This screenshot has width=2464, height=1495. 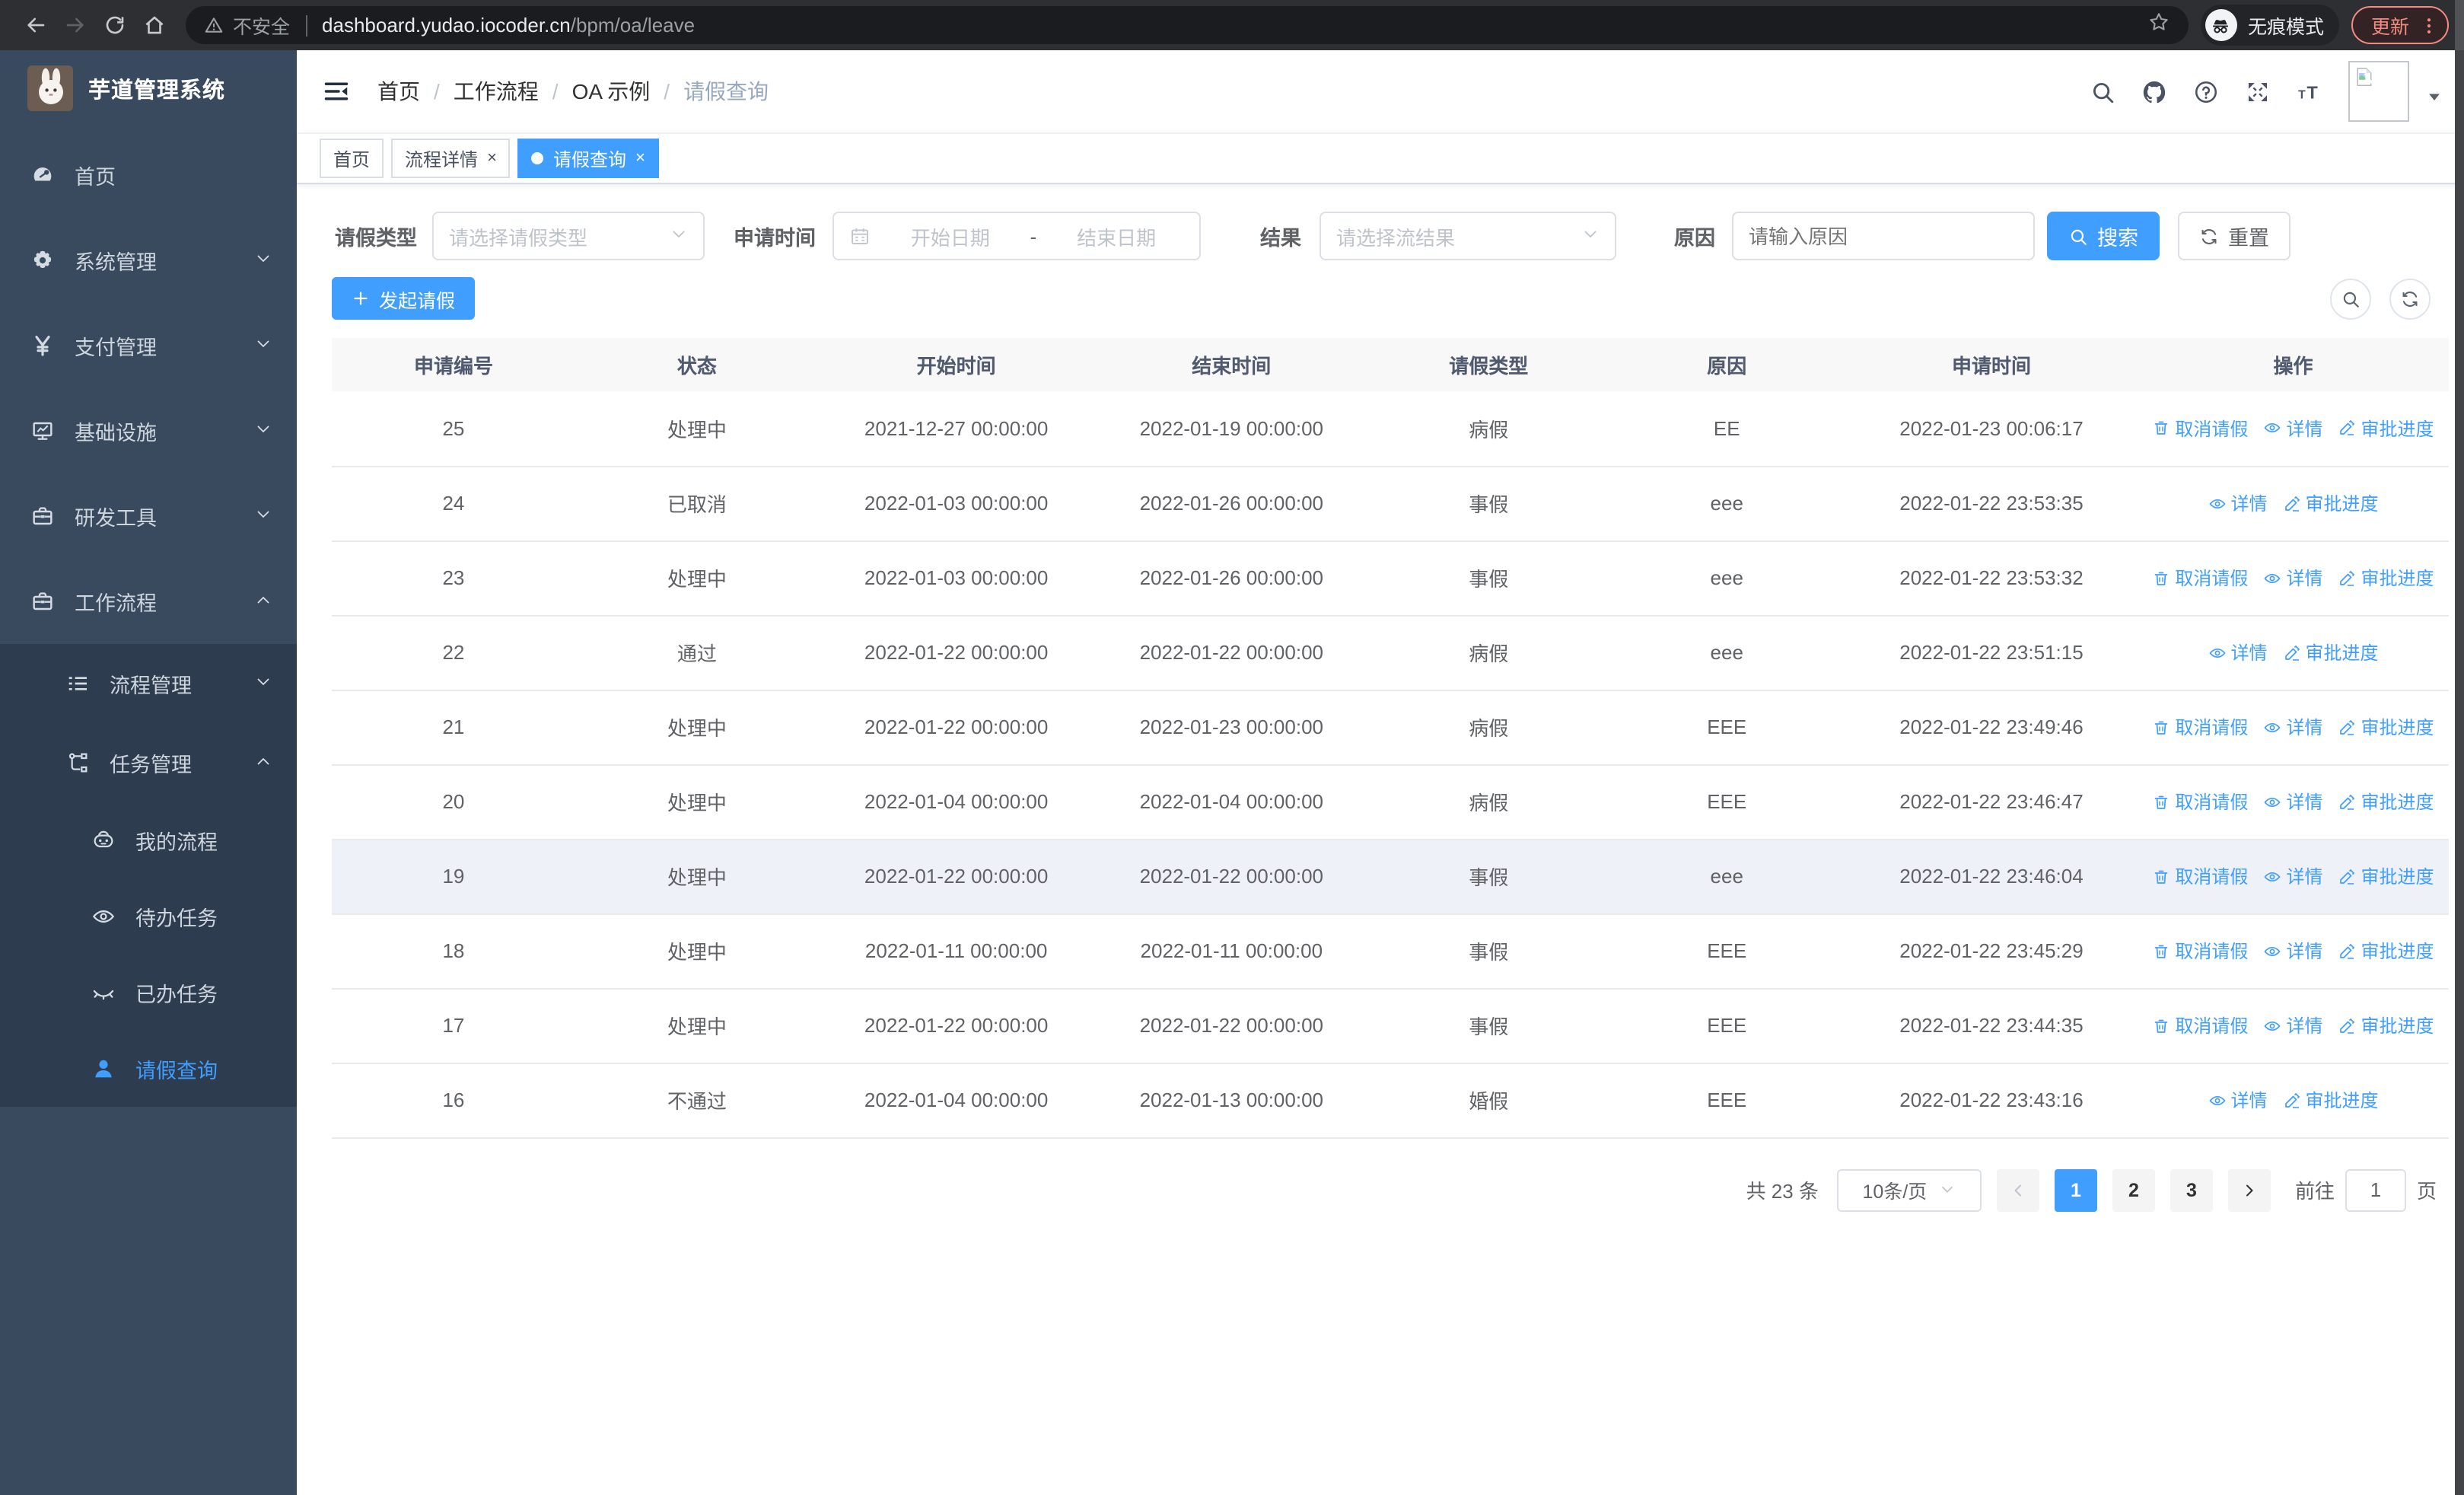 I want to click on tab-process-detail: 流程详情 ×, so click(x=451, y=158).